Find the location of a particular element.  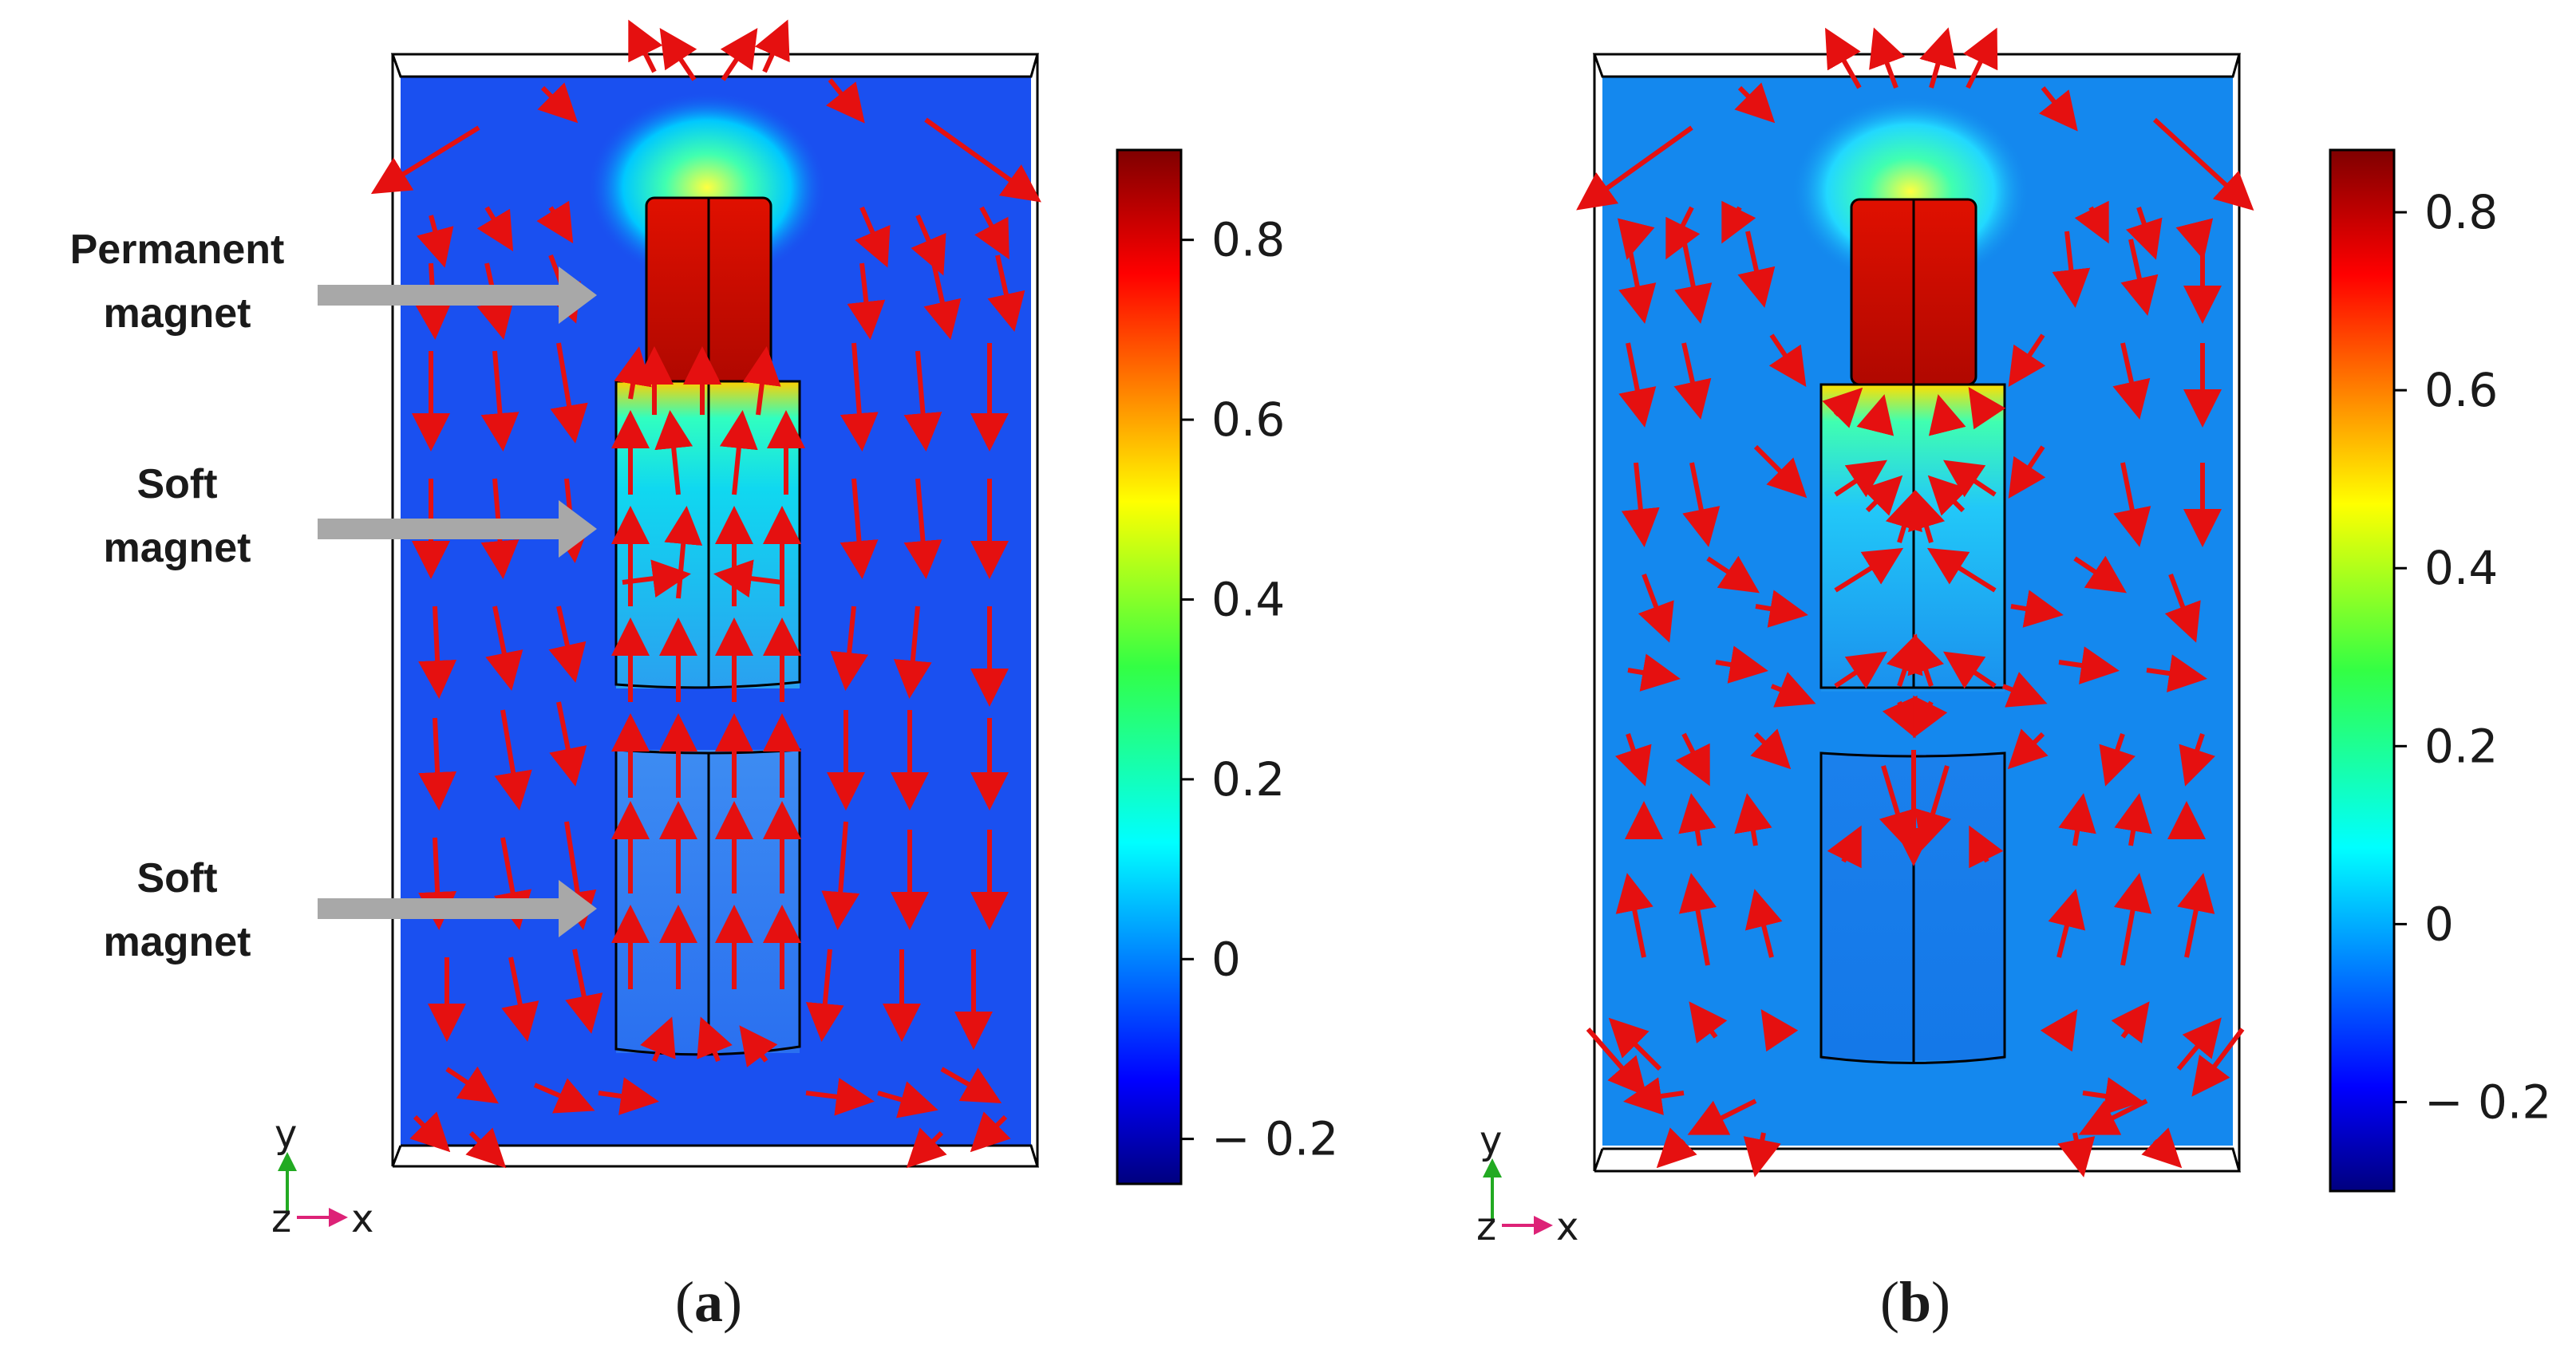

annotation-soft-magnet-upper: Soft magnet is located at coordinates (350, 516).